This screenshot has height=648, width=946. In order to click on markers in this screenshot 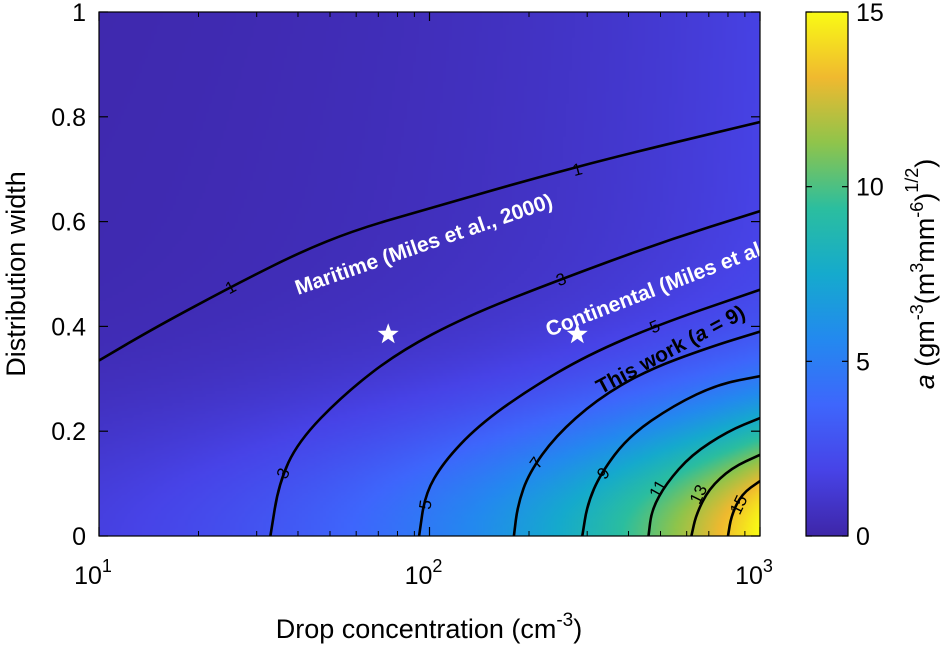, I will do `click(482, 333)`.